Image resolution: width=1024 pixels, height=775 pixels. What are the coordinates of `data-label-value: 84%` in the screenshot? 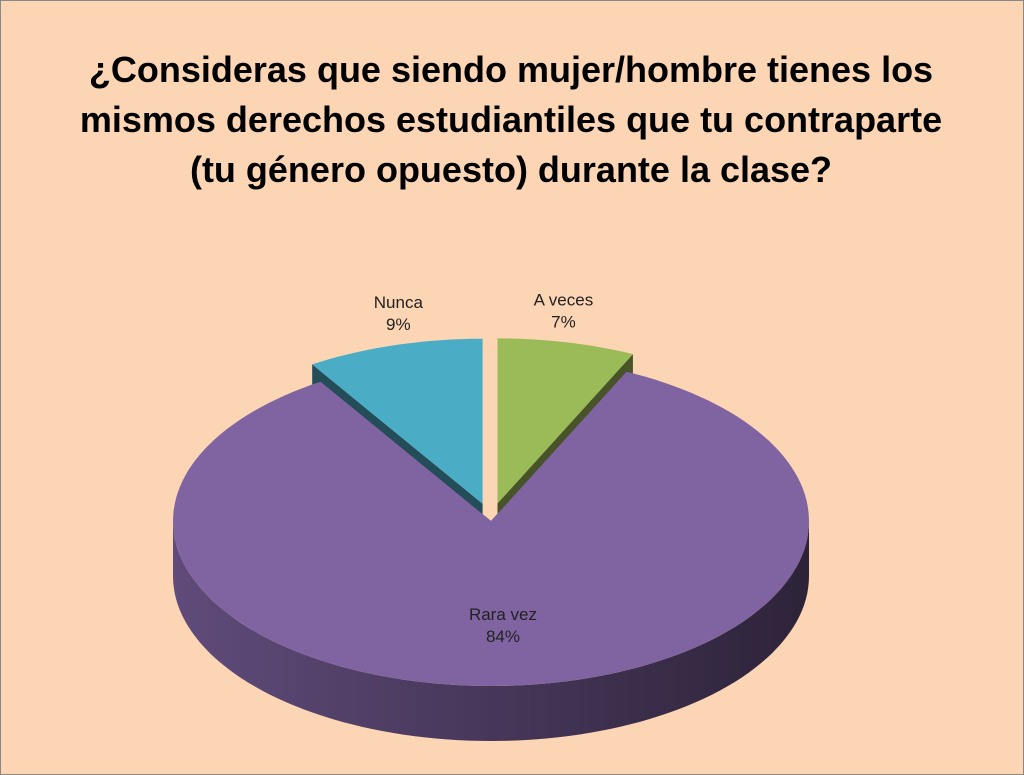 It's located at (503, 636).